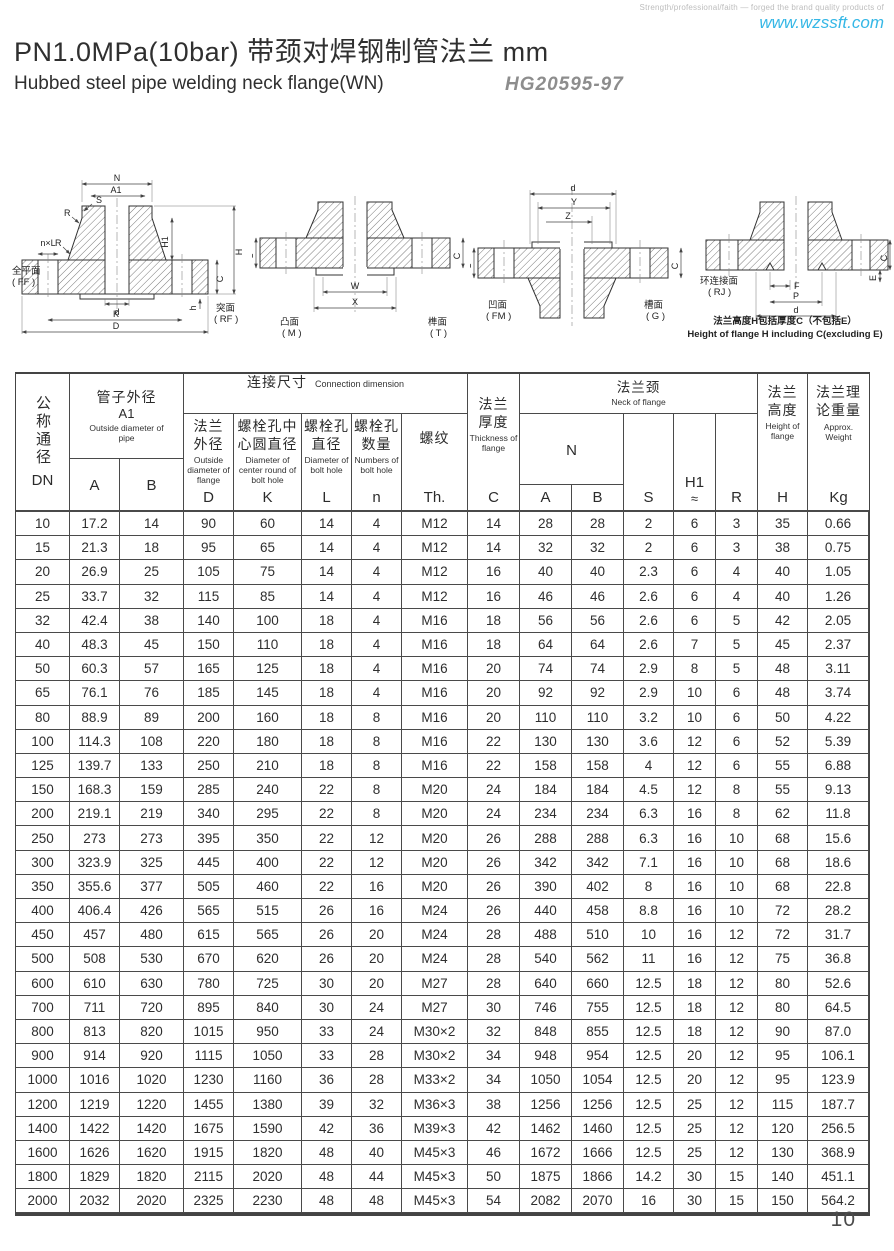 This screenshot has width=894, height=1251. What do you see at coordinates (435, 862) in the screenshot?
I see `table-cell: M20` at bounding box center [435, 862].